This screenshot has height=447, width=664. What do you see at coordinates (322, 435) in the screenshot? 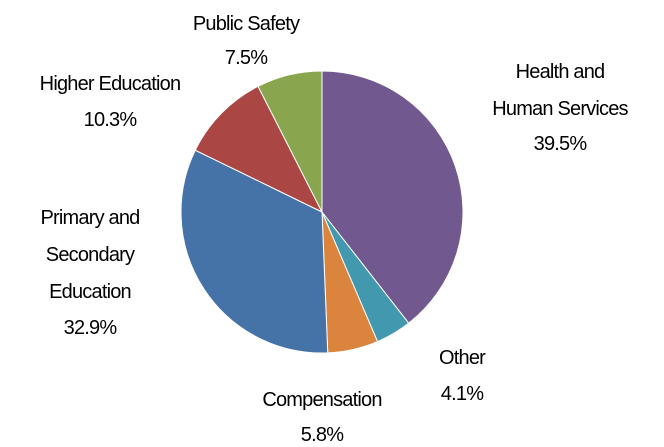
I see `value-label: 5.8%` at bounding box center [322, 435].